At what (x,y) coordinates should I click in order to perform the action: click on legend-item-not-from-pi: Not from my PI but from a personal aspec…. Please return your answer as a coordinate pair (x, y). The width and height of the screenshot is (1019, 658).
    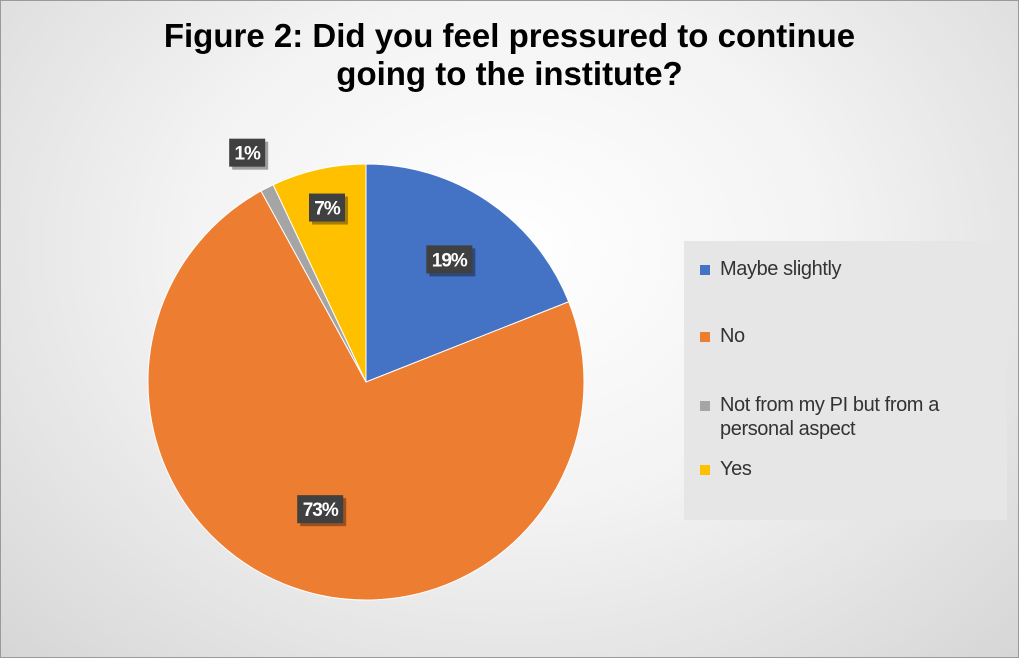
    Looking at the image, I should click on (845, 417).